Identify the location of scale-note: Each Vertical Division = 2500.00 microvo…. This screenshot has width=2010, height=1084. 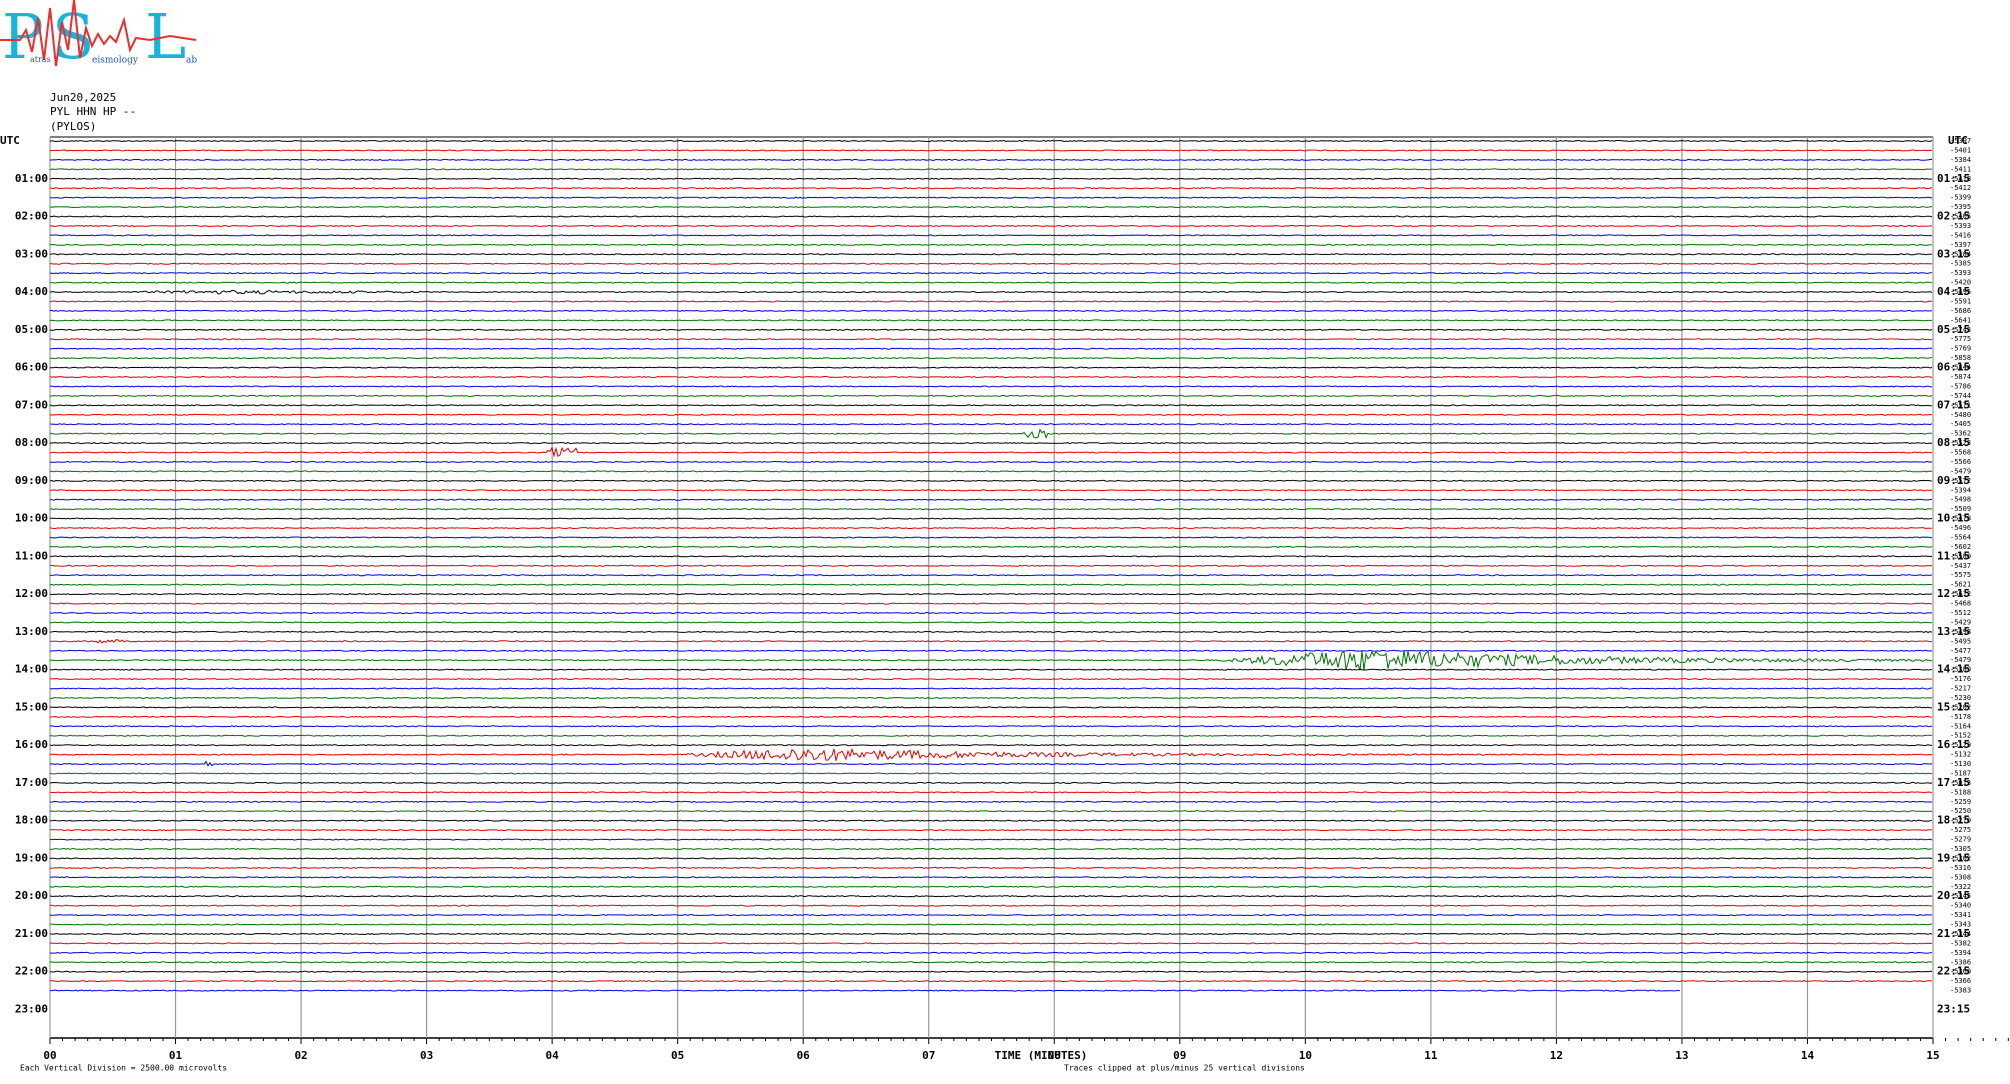
(123, 1068).